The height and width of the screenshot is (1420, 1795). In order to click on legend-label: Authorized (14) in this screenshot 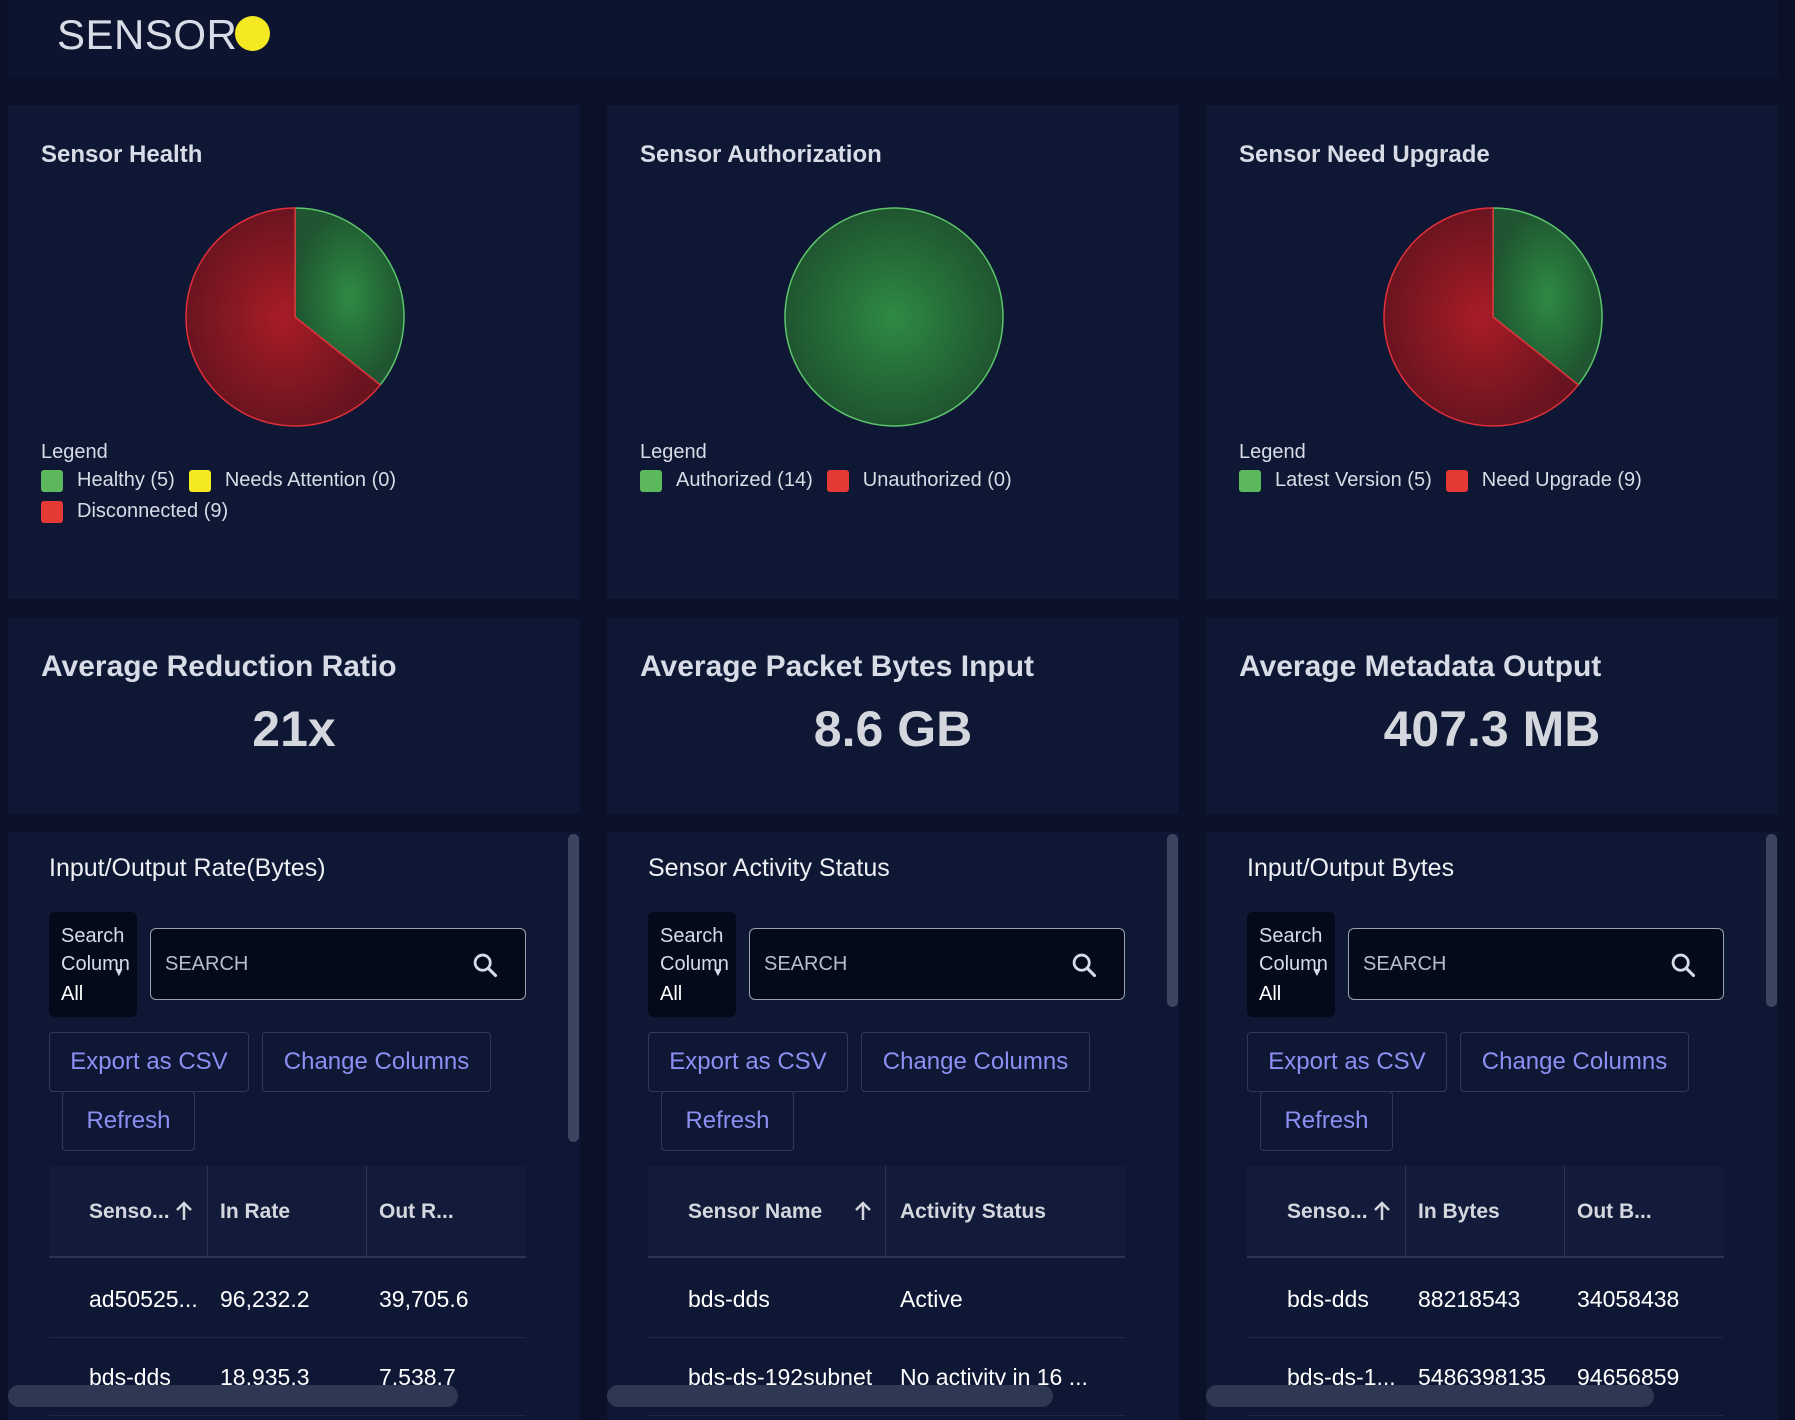, I will do `click(744, 480)`.